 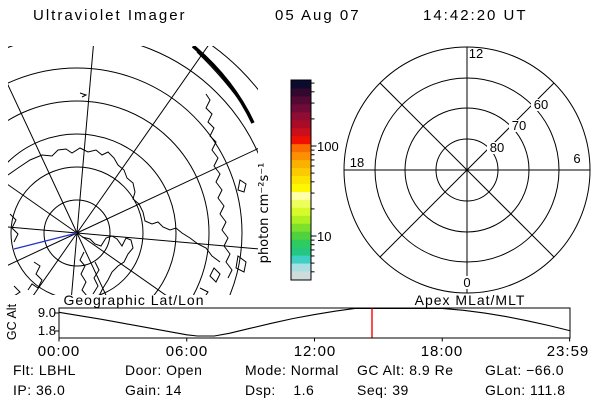 I want to click on colorbar-tick-label-100: 100, so click(x=328, y=146).